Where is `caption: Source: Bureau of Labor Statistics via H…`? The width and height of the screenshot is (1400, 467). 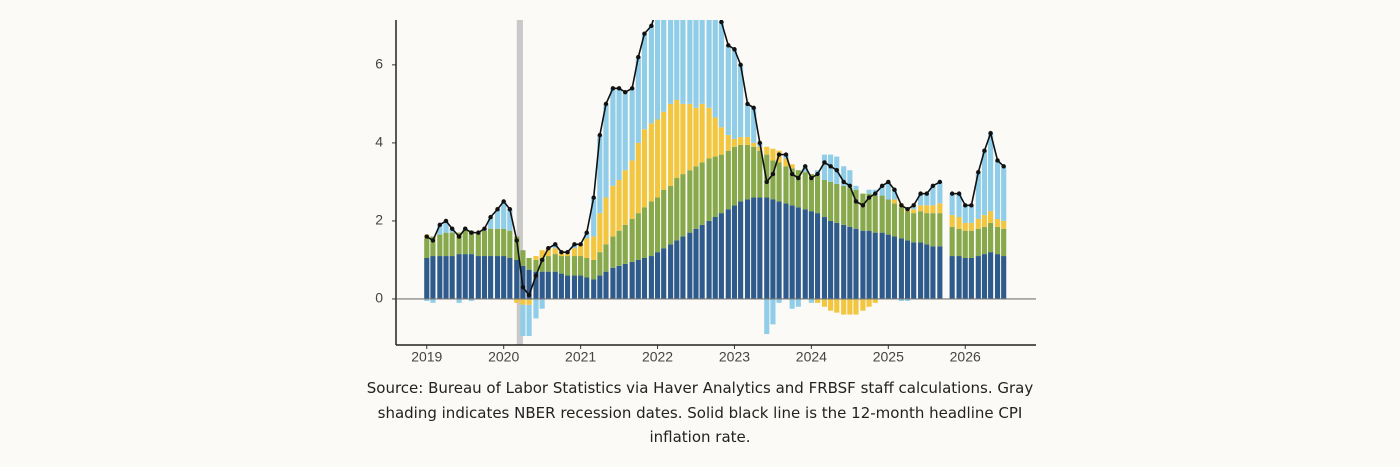 caption: Source: Bureau of Labor Statistics via H… is located at coordinates (700, 412).